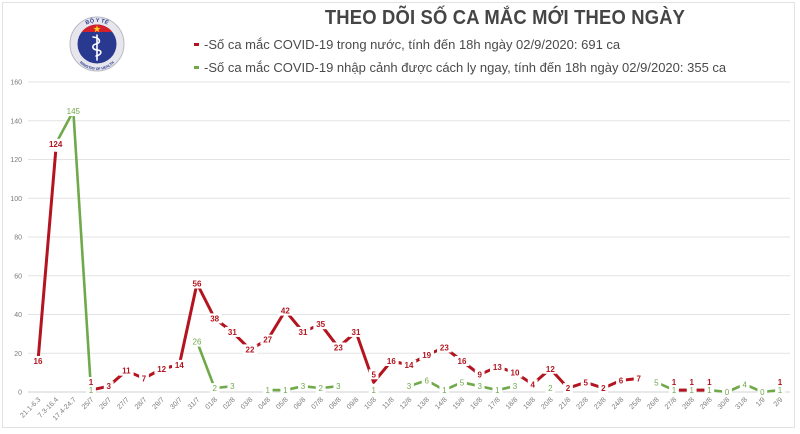 Image resolution: width=800 pixels, height=434 pixels. What do you see at coordinates (529, 403) in the screenshot?
I see `x-tick-label: 19/8` at bounding box center [529, 403].